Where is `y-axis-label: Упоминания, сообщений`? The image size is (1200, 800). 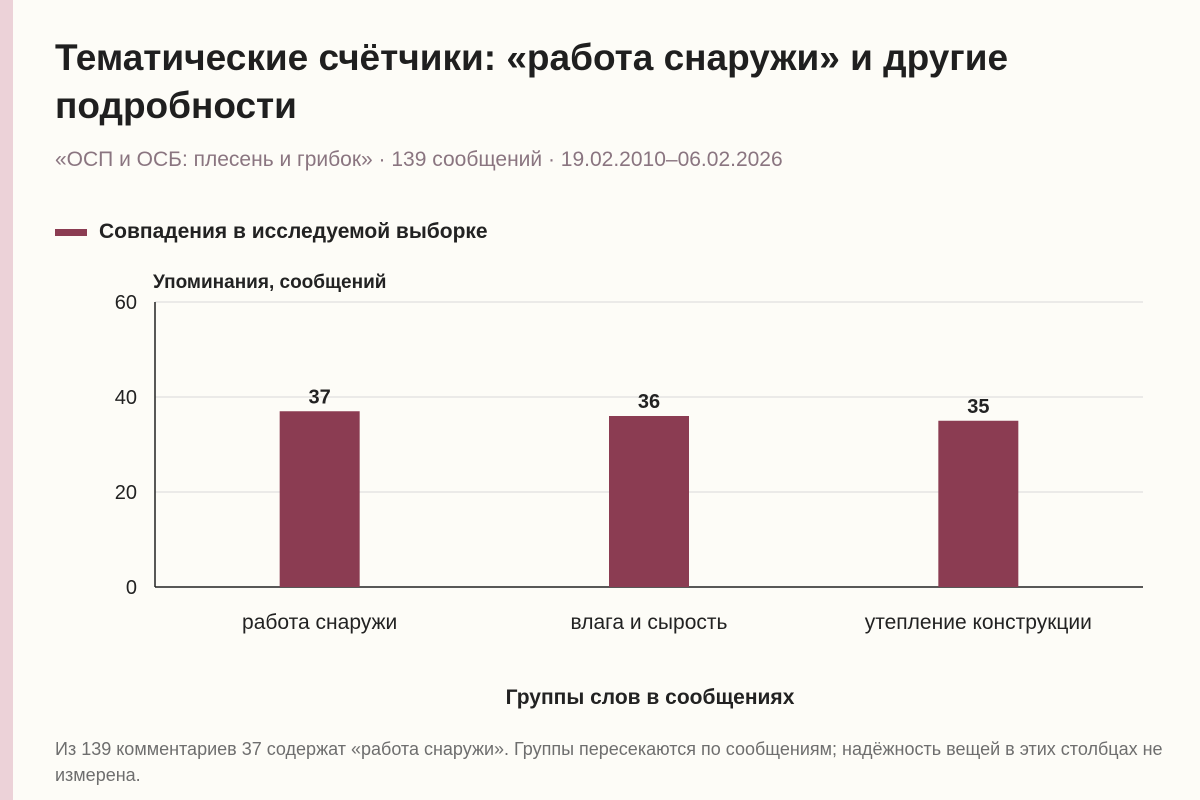
y-axis-label: Упоминания, сообщений is located at coordinates (270, 282).